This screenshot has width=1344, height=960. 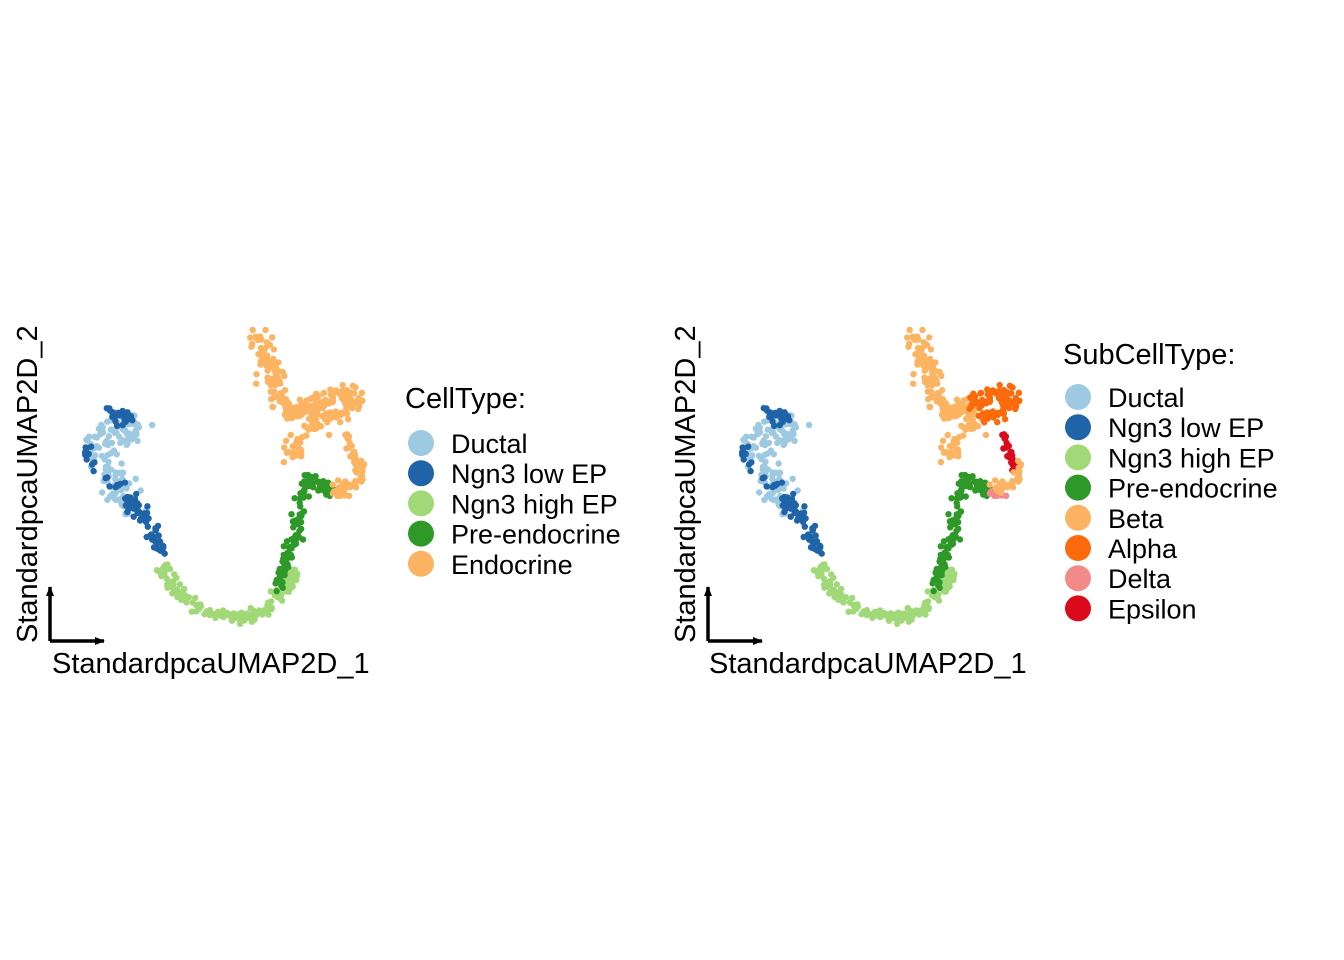 What do you see at coordinates (1186, 428) in the screenshot?
I see `legend-label: Ngn3 low EP` at bounding box center [1186, 428].